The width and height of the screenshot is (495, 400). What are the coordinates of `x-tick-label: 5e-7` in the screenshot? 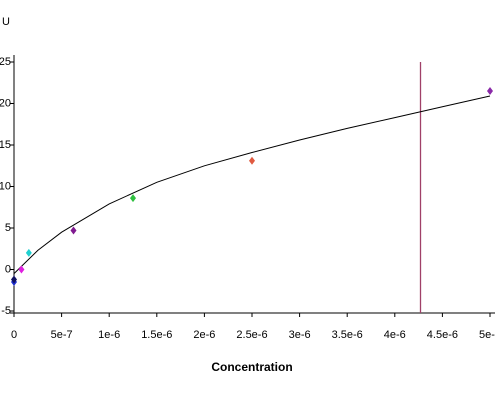 It's located at (62, 335).